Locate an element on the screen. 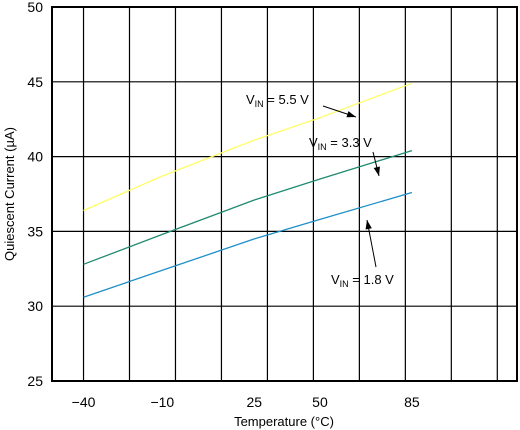 This screenshot has width=520, height=430. annotation-2-label: VIN = 3.3 V is located at coordinates (340, 143).